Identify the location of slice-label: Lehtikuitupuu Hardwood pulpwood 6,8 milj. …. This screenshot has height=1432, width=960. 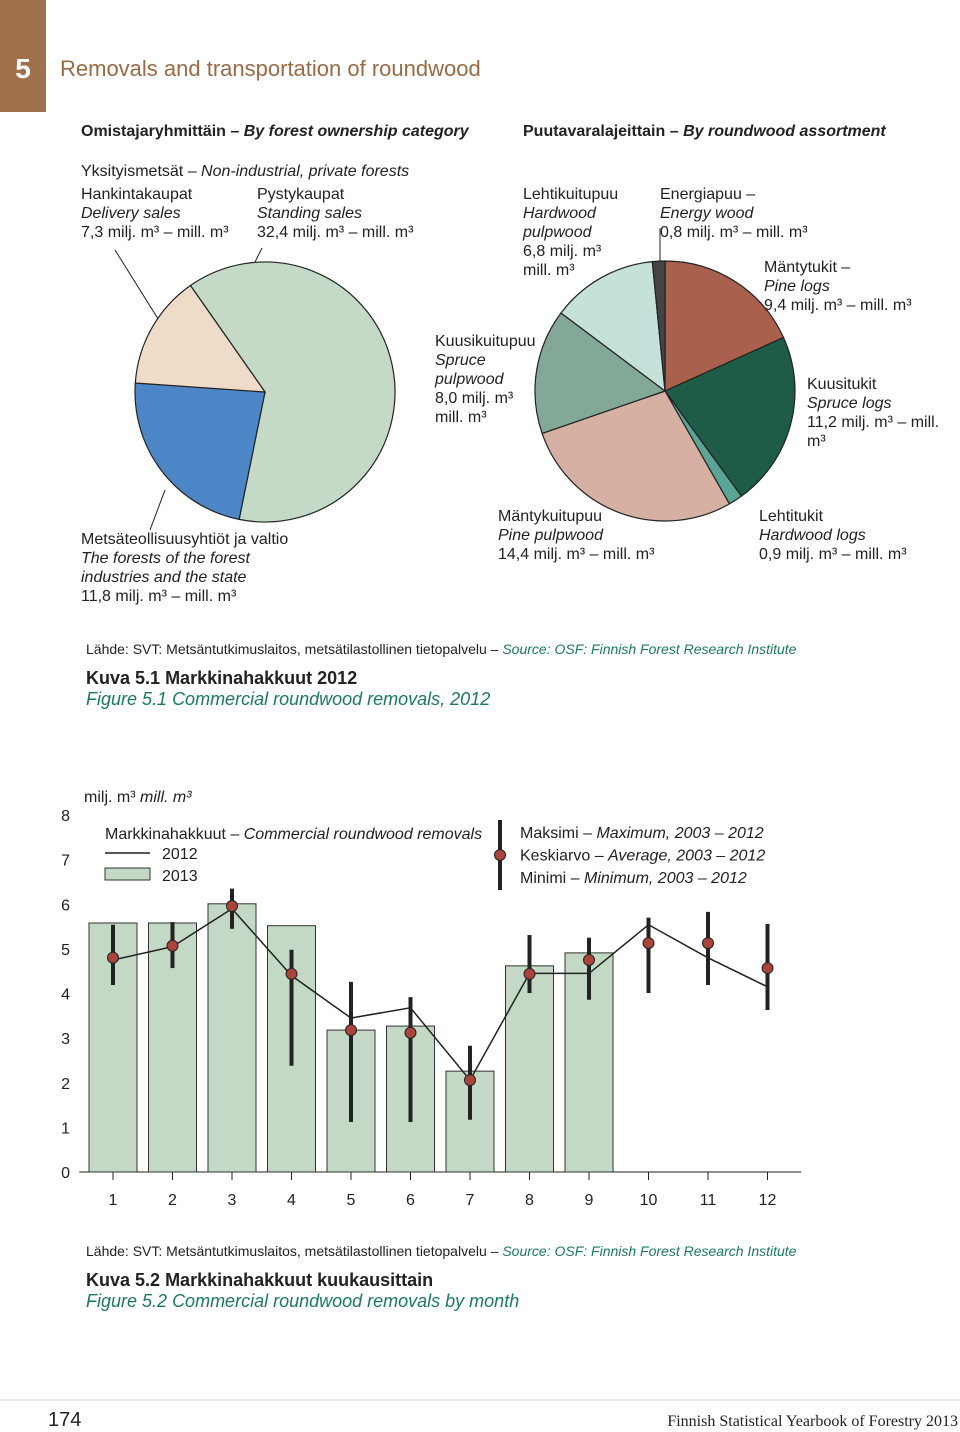
(573, 232).